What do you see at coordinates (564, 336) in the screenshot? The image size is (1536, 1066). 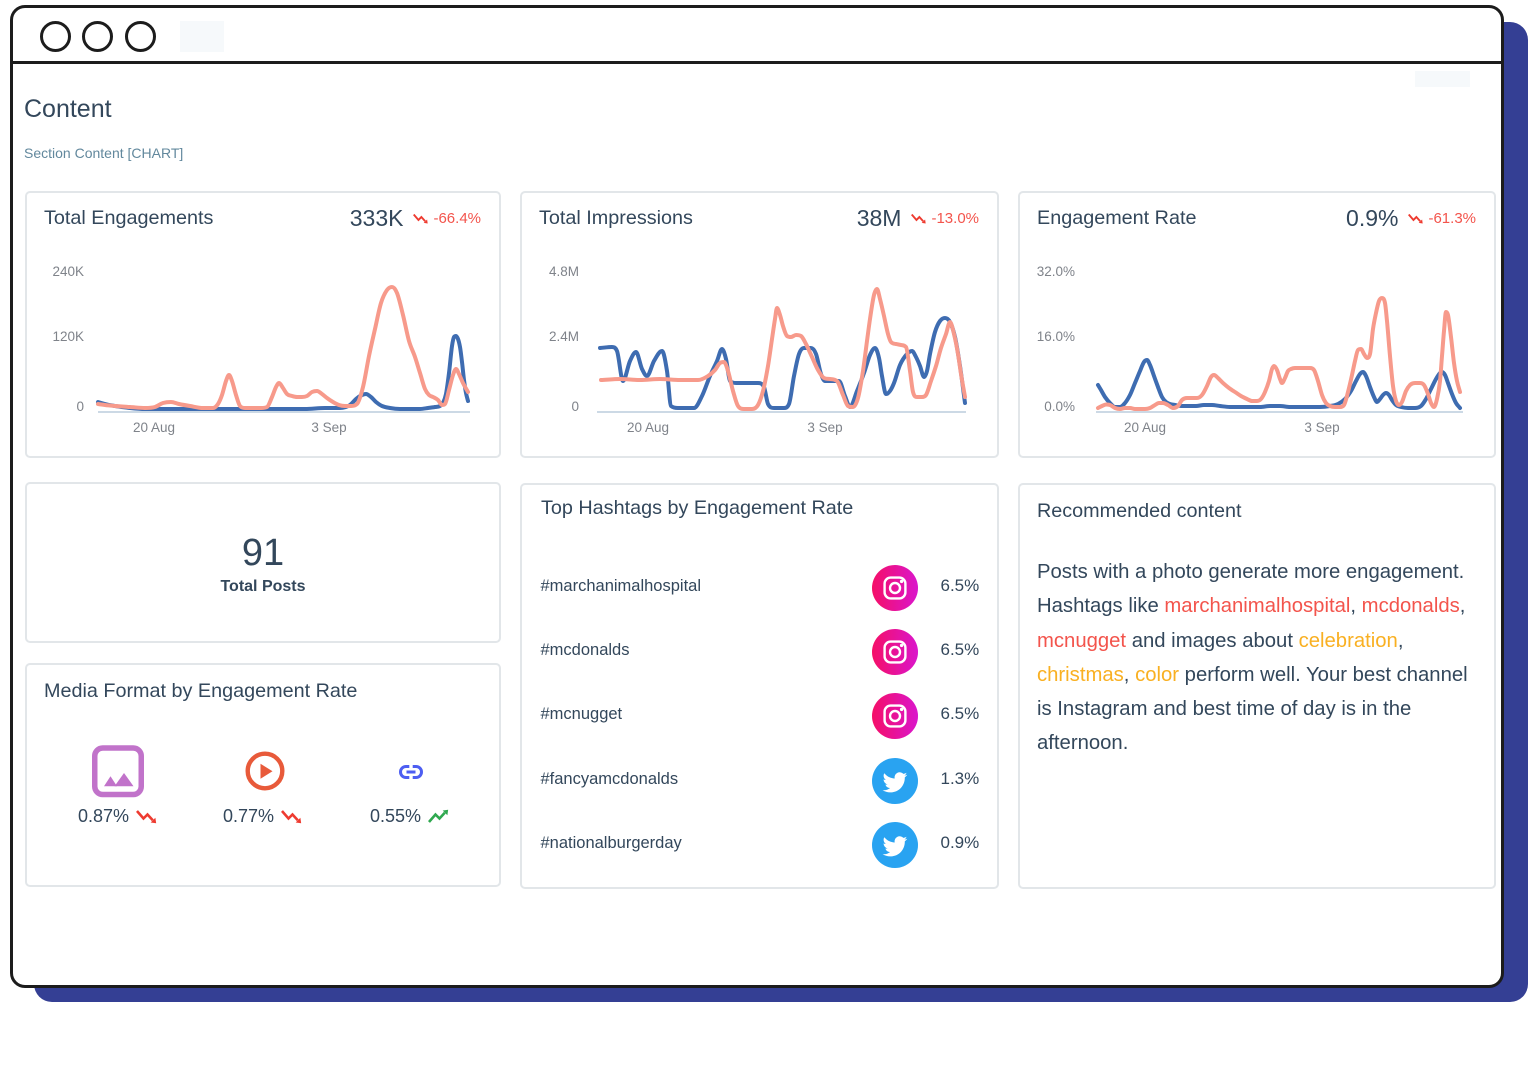 I see `svg-text: 2.4M` at bounding box center [564, 336].